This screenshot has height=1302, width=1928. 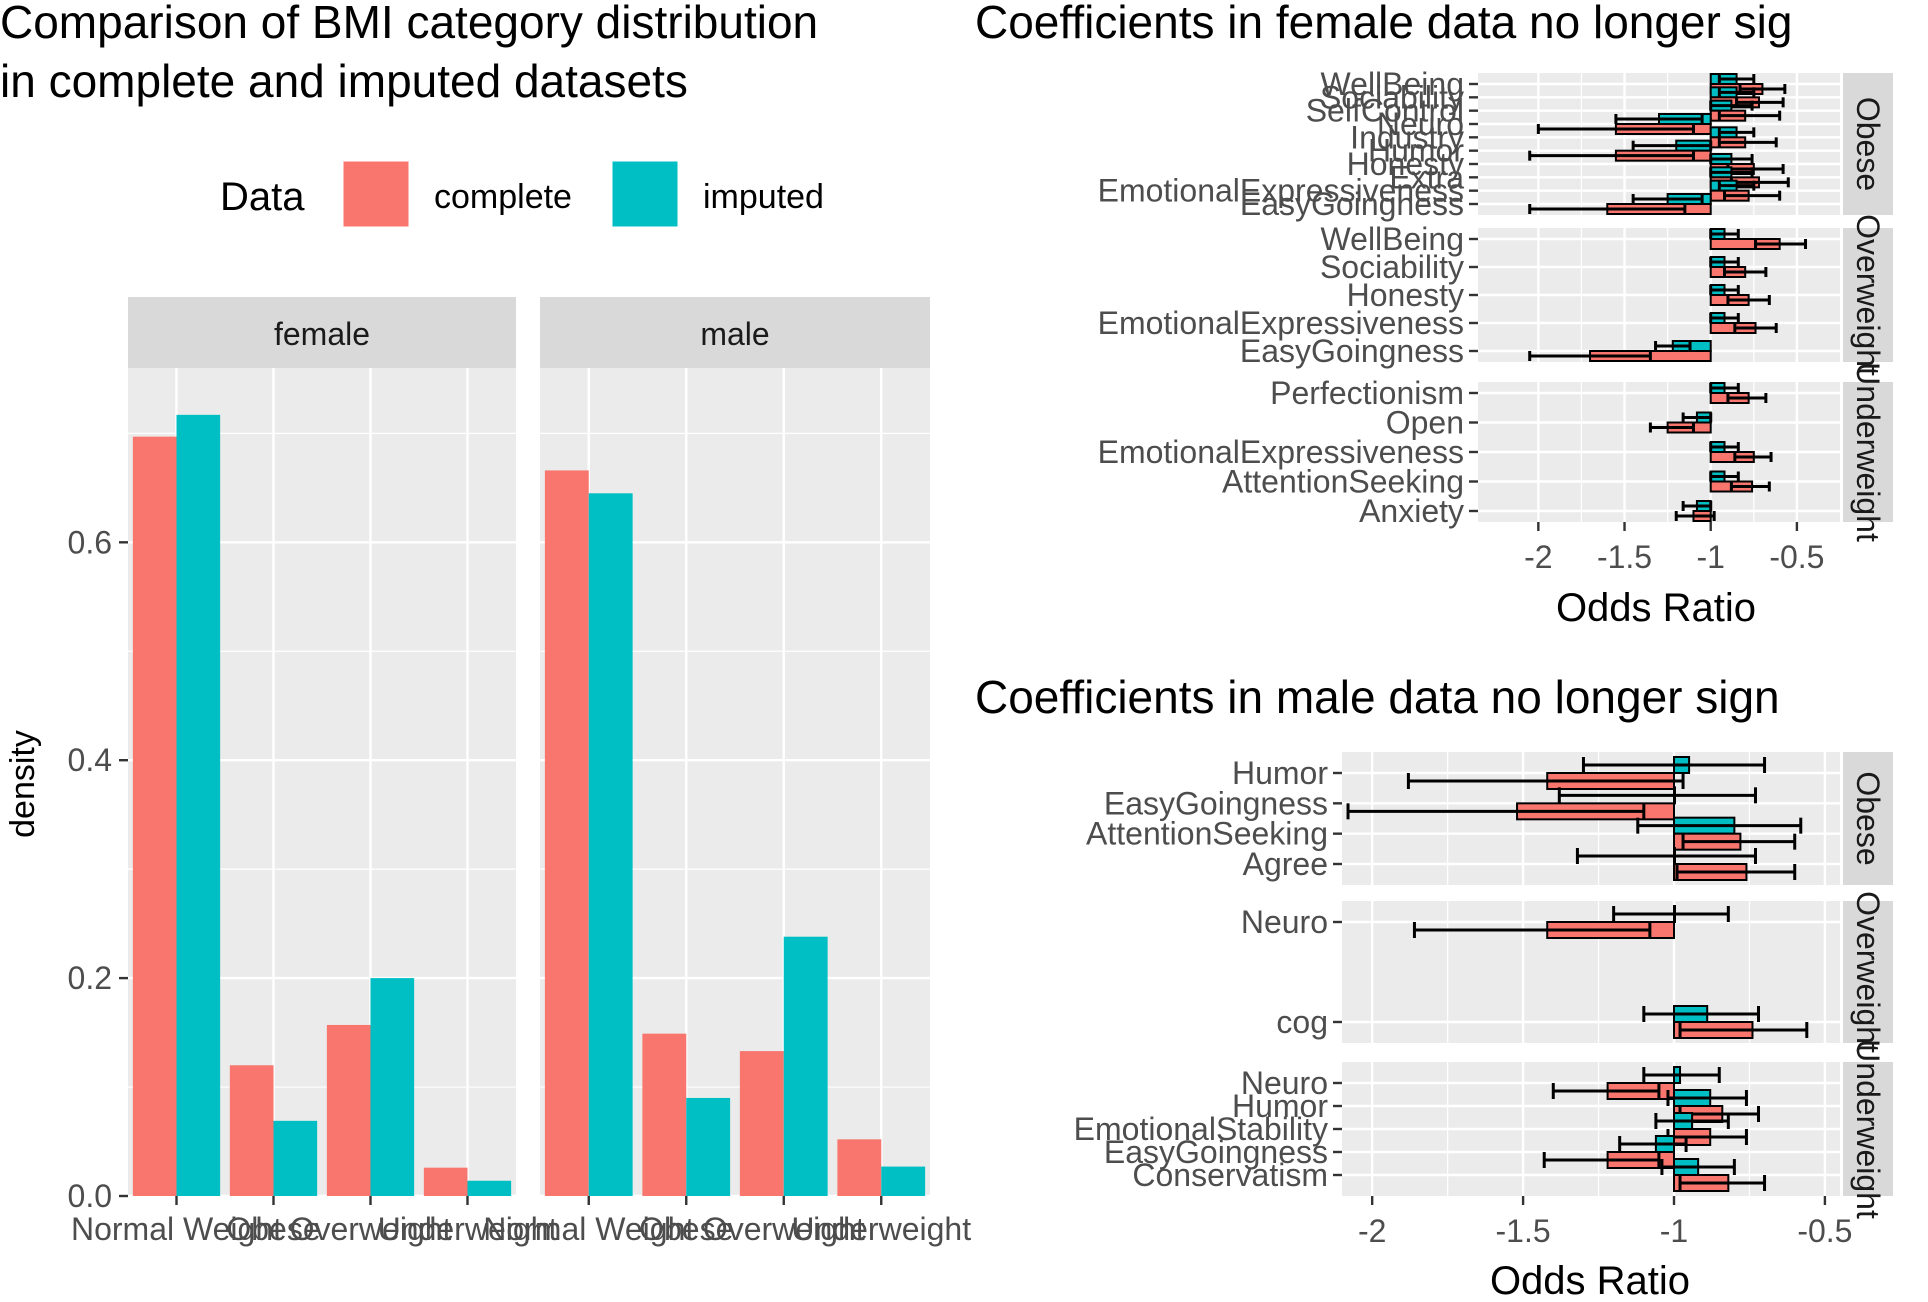 I want to click on y-tick-label: Industry, so click(x=1407, y=137).